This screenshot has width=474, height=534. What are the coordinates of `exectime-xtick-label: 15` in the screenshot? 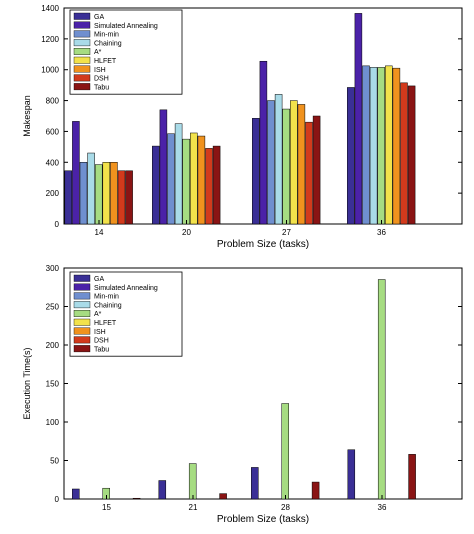 It's located at (106, 507).